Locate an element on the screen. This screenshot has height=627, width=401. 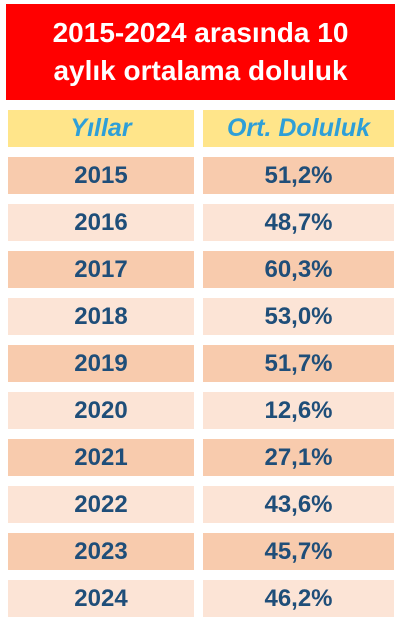
title-line-1: 2015-2024 arasında 10 is located at coordinates (200, 32).